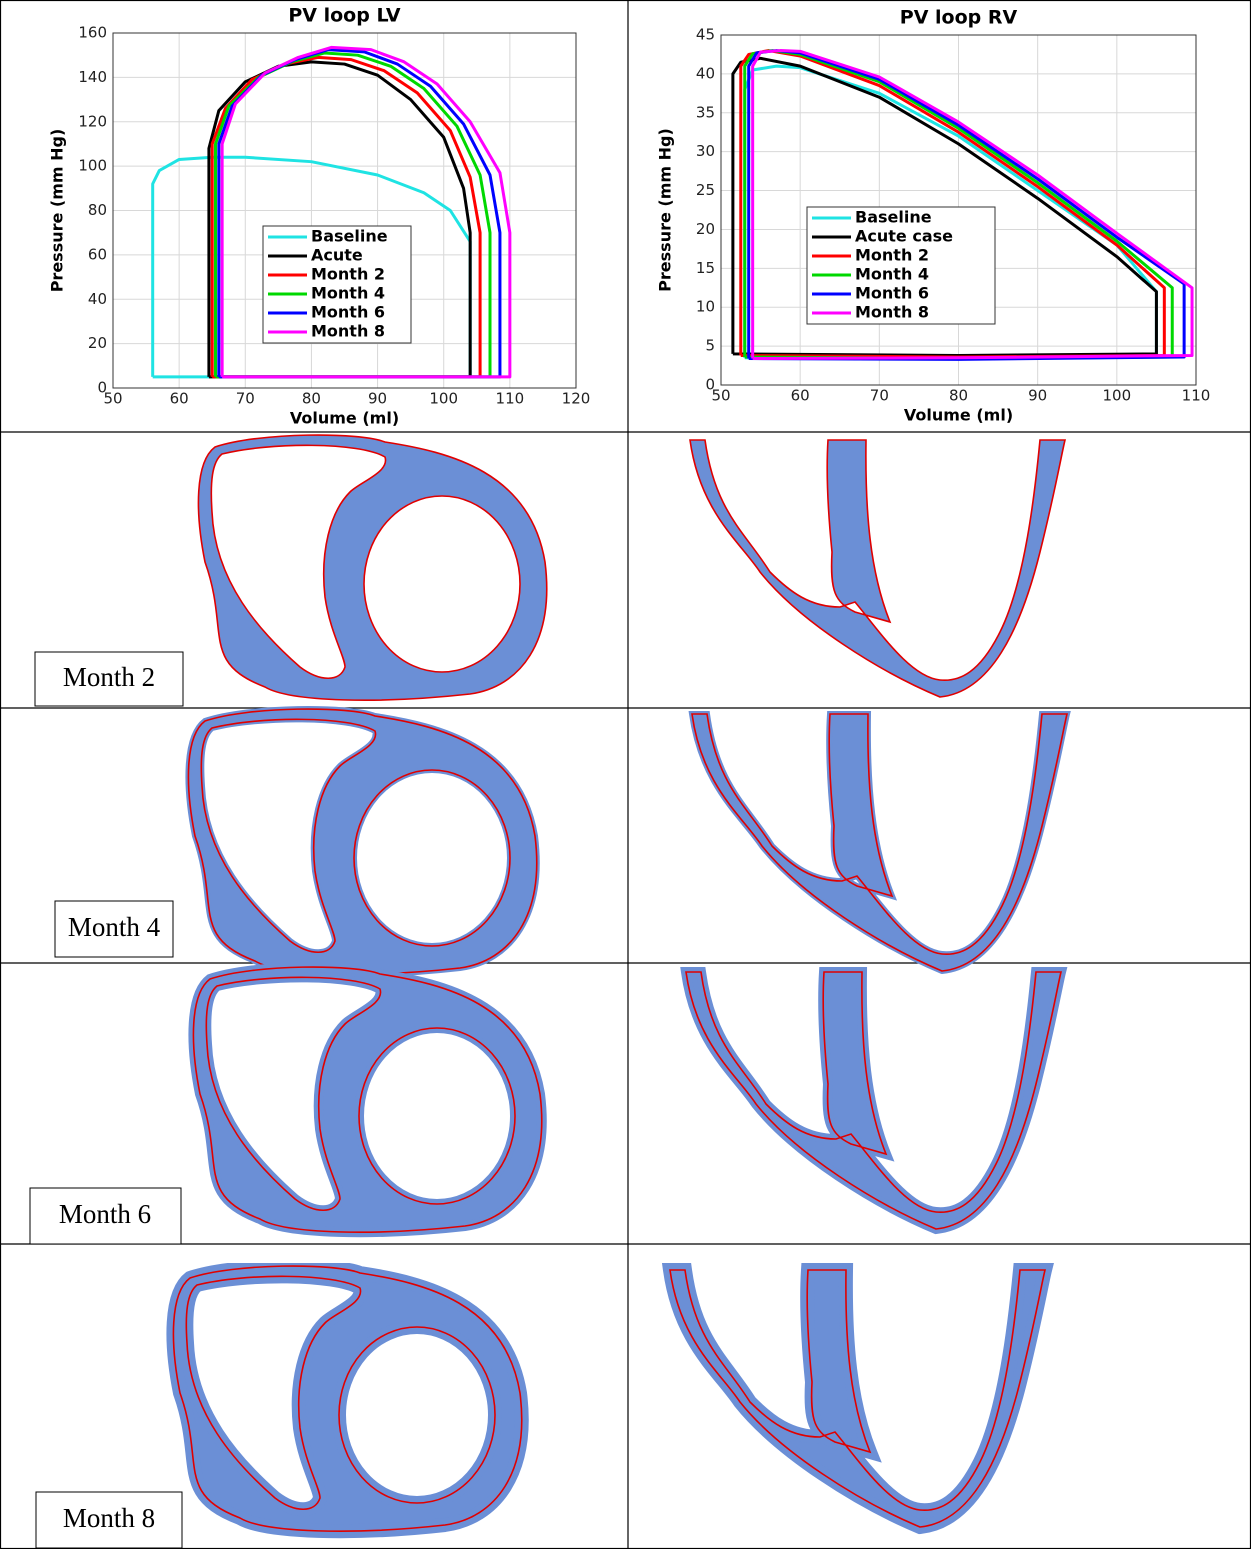 The width and height of the screenshot is (1251, 1553). Describe the element at coordinates (92, 121) in the screenshot. I see `y-tick-label: 120` at that location.